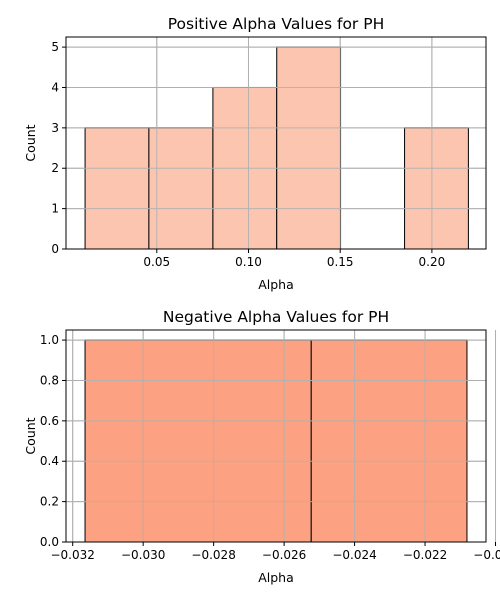 This screenshot has width=500, height=600. Describe the element at coordinates (49, 340) in the screenshot. I see `y-tick-label: 1.0` at that location.